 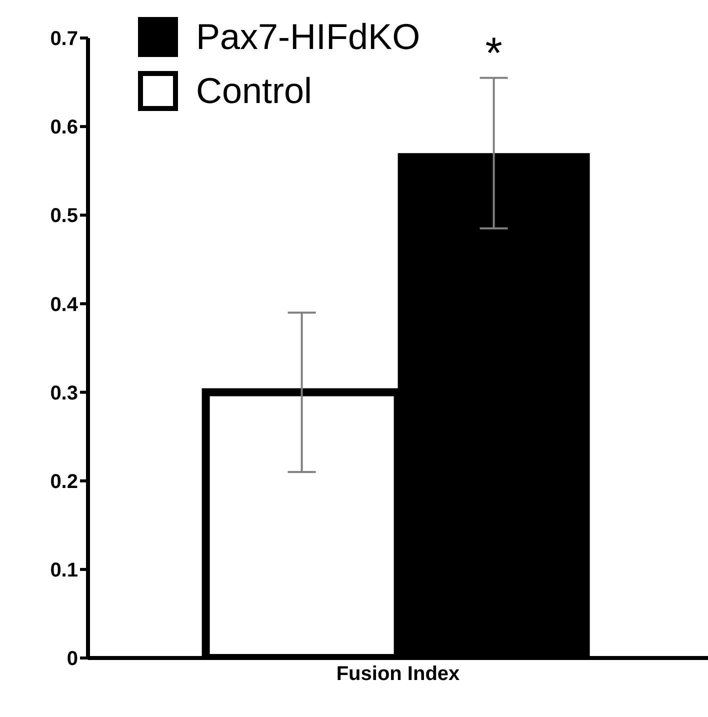 What do you see at coordinates (64, 571) in the screenshot?
I see `y-tick-label: 0.1` at bounding box center [64, 571].